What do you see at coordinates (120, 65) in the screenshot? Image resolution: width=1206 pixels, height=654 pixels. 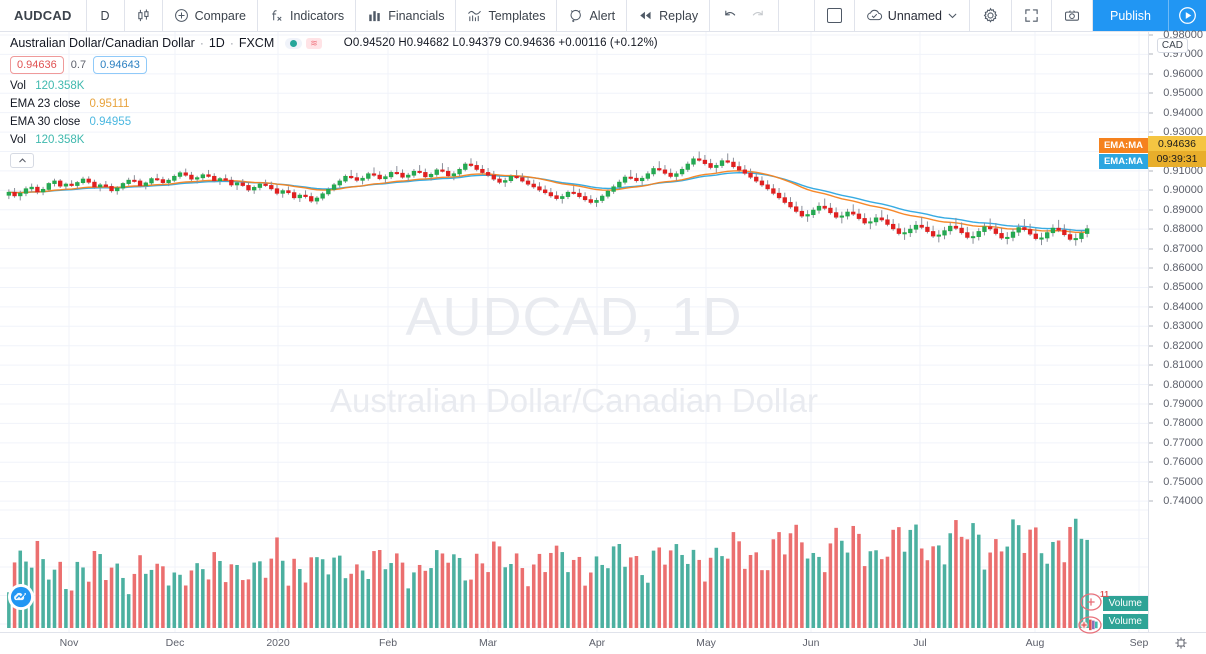 I see `scale-price-right: 0.94643` at bounding box center [120, 65].